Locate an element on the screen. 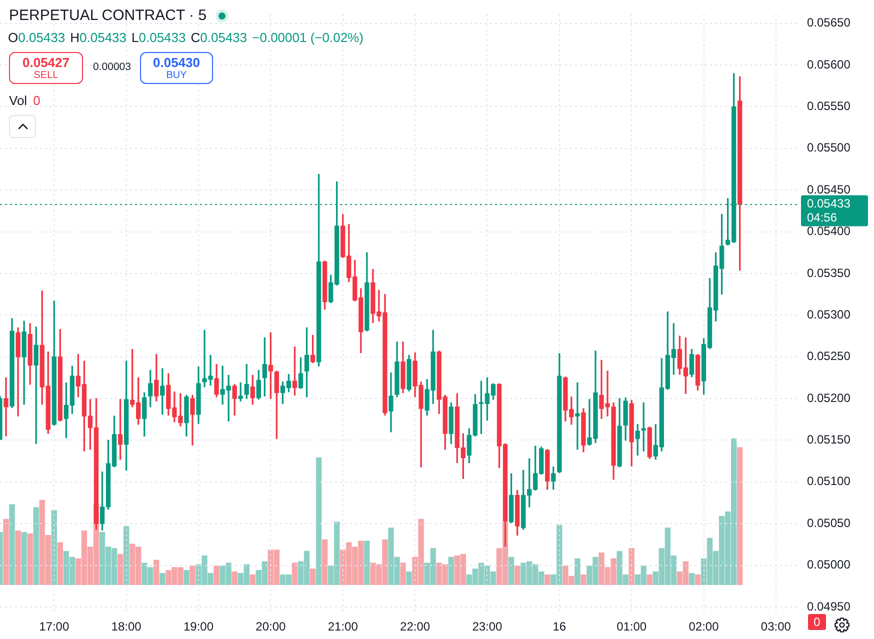  y-tick-label: 0.05650 is located at coordinates (829, 23).